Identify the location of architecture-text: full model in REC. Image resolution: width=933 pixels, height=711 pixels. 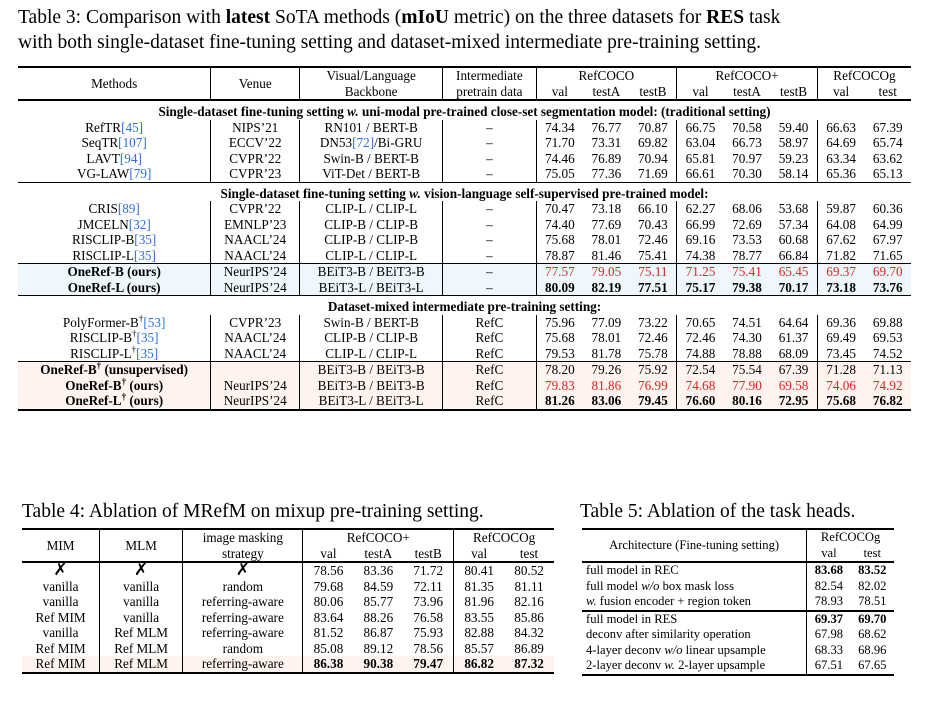
(632, 570).